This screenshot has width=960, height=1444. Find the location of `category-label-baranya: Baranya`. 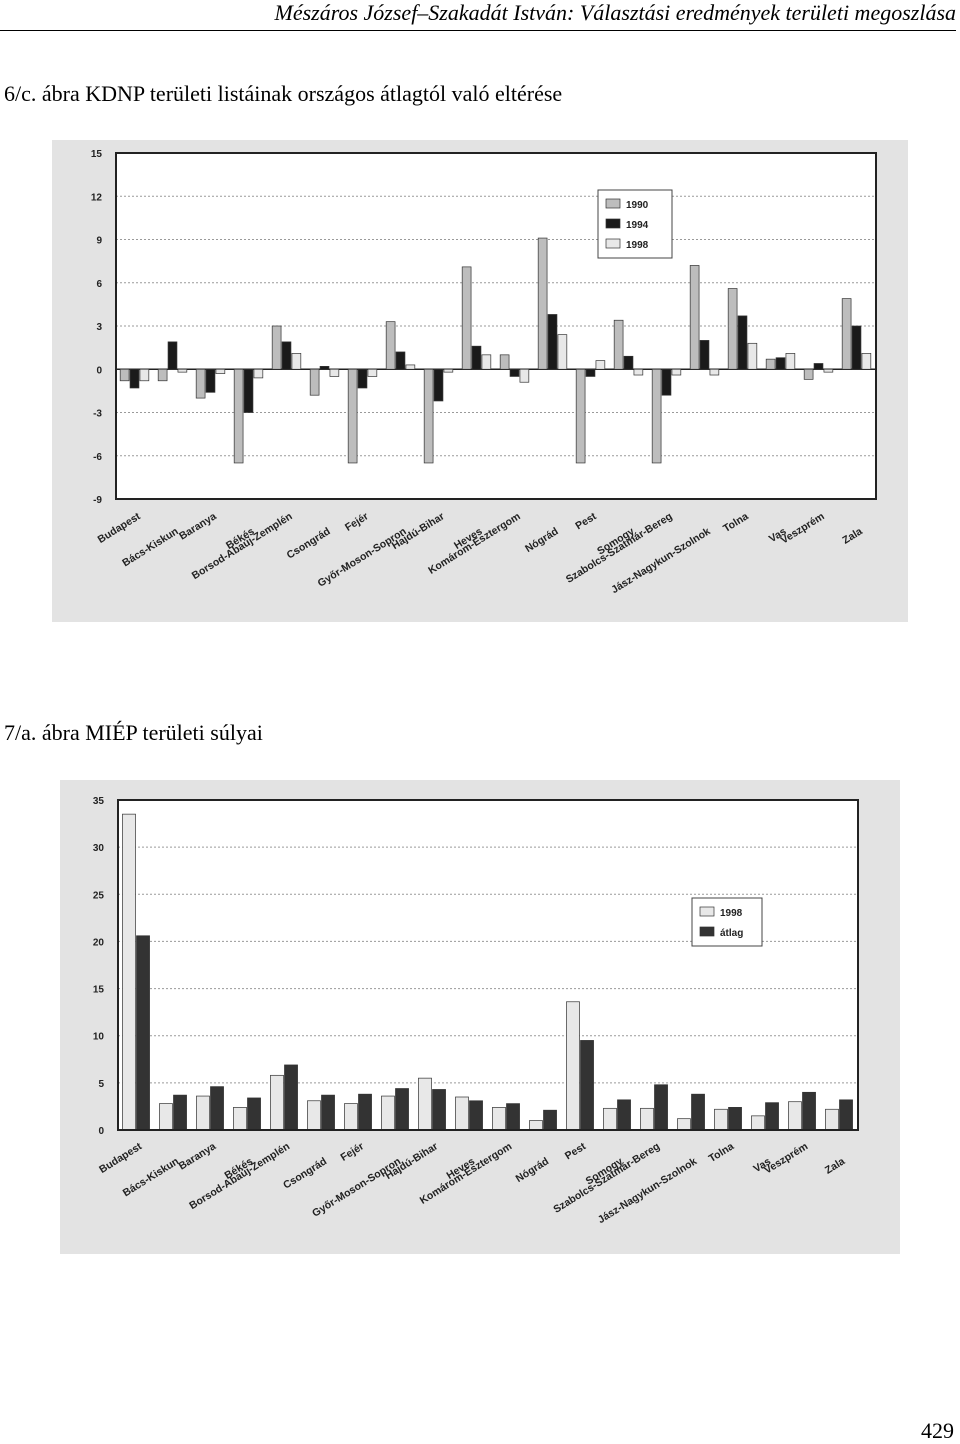

category-label-baranya: Baranya is located at coordinates (198, 1156).